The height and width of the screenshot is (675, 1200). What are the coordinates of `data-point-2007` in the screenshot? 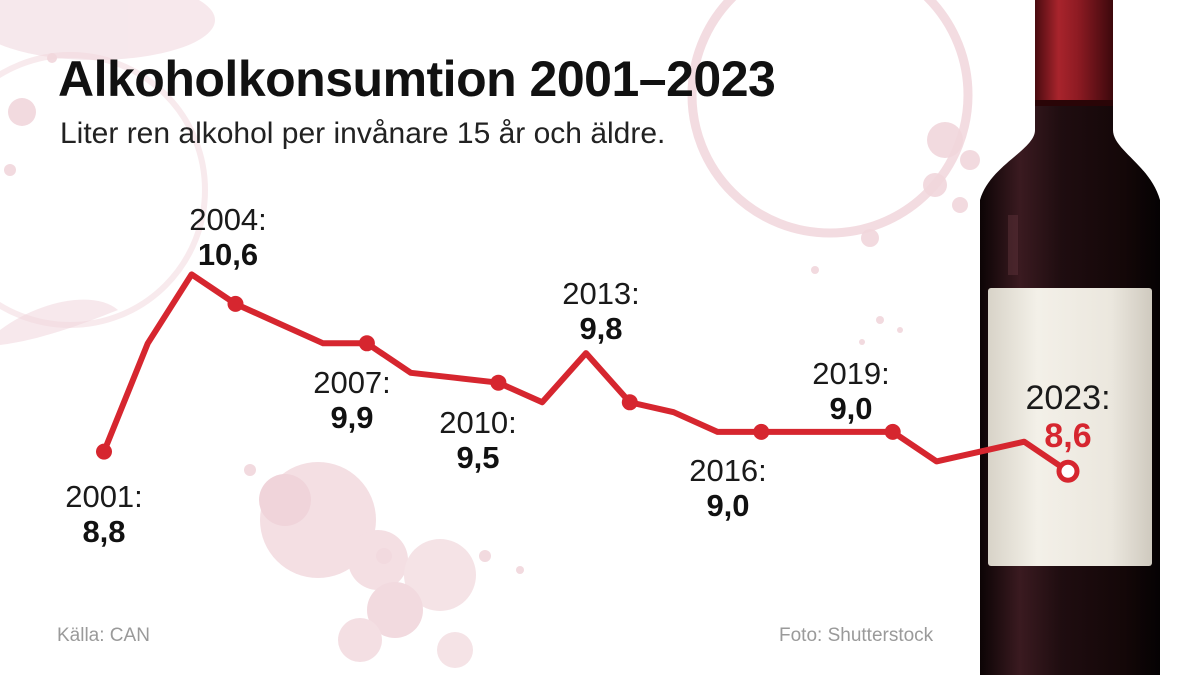 It's located at (366, 343).